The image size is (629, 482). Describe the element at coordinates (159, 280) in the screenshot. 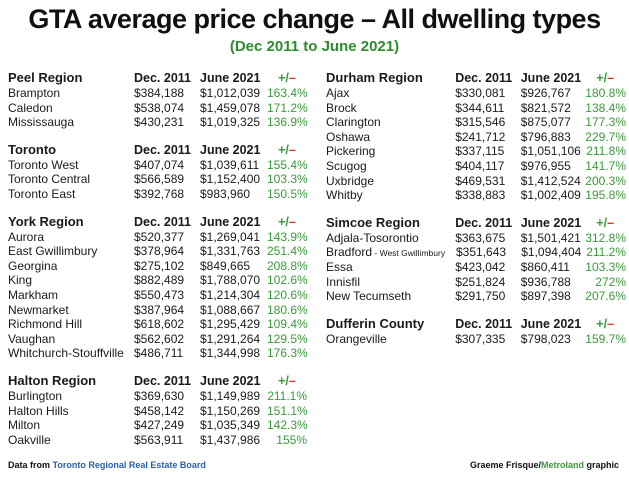

I see `price-dec-2011: $882,489` at that location.